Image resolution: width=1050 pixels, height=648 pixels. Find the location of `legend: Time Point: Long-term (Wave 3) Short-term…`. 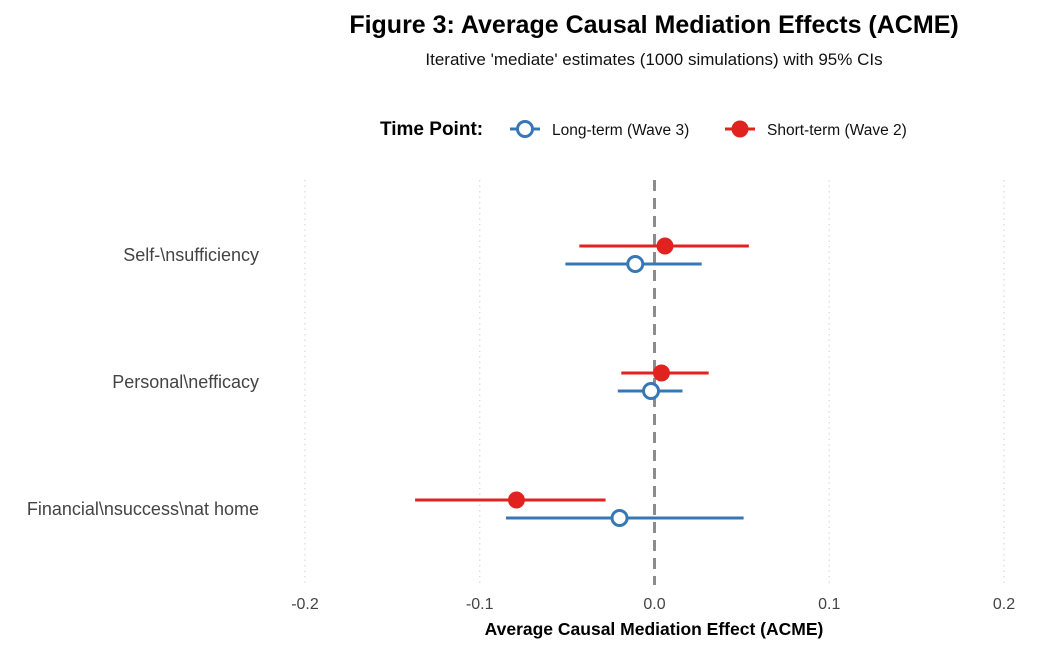

legend: Time Point: Long-term (Wave 3) Short-term… is located at coordinates (643, 129).